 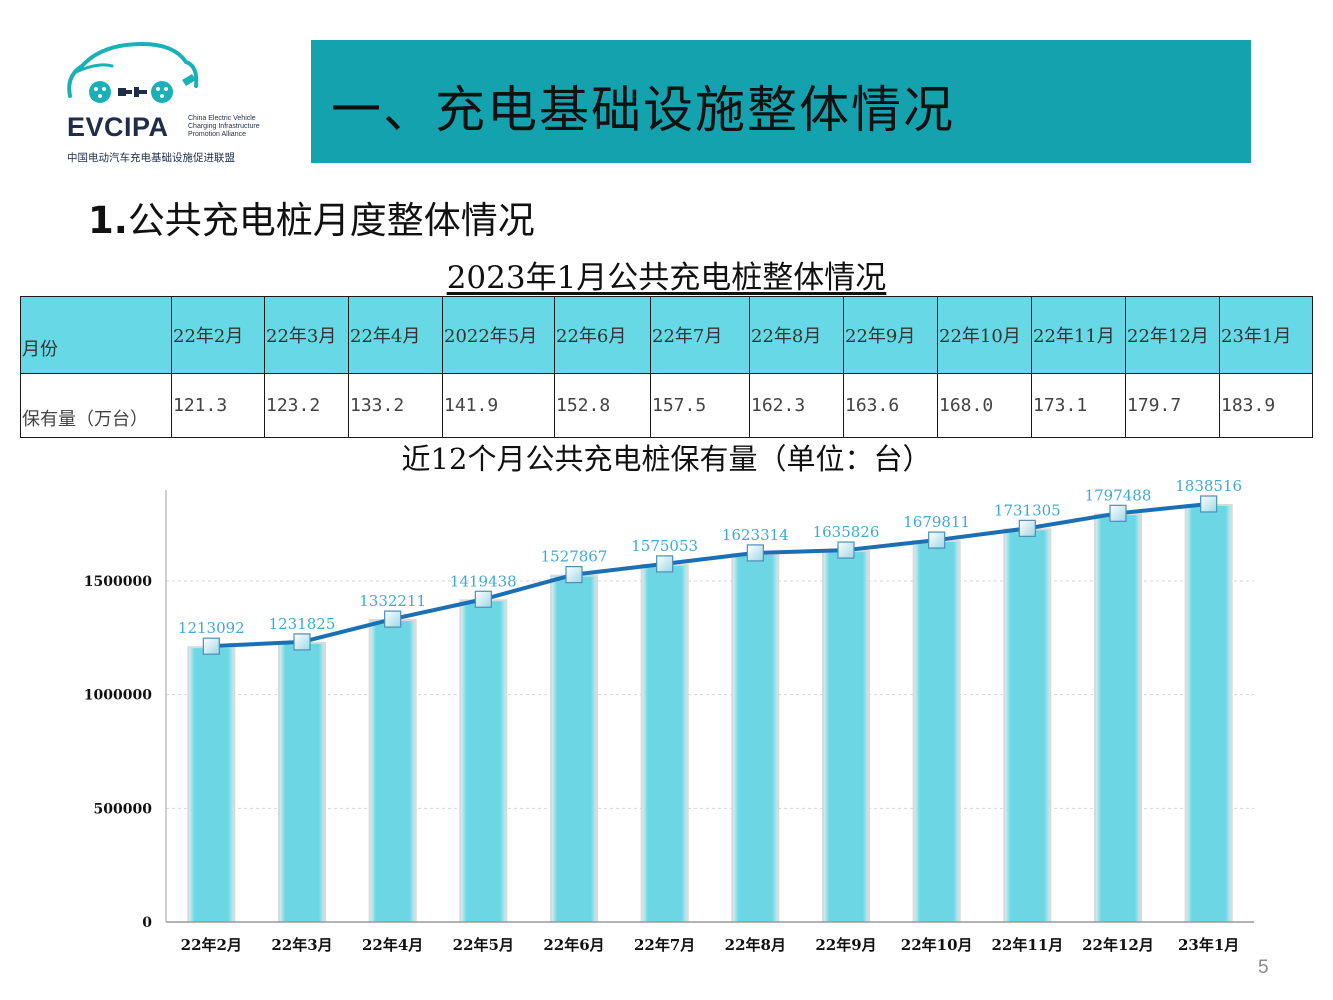 What do you see at coordinates (845, 945) in the screenshot?
I see `x-tick-label: 22年9月` at bounding box center [845, 945].